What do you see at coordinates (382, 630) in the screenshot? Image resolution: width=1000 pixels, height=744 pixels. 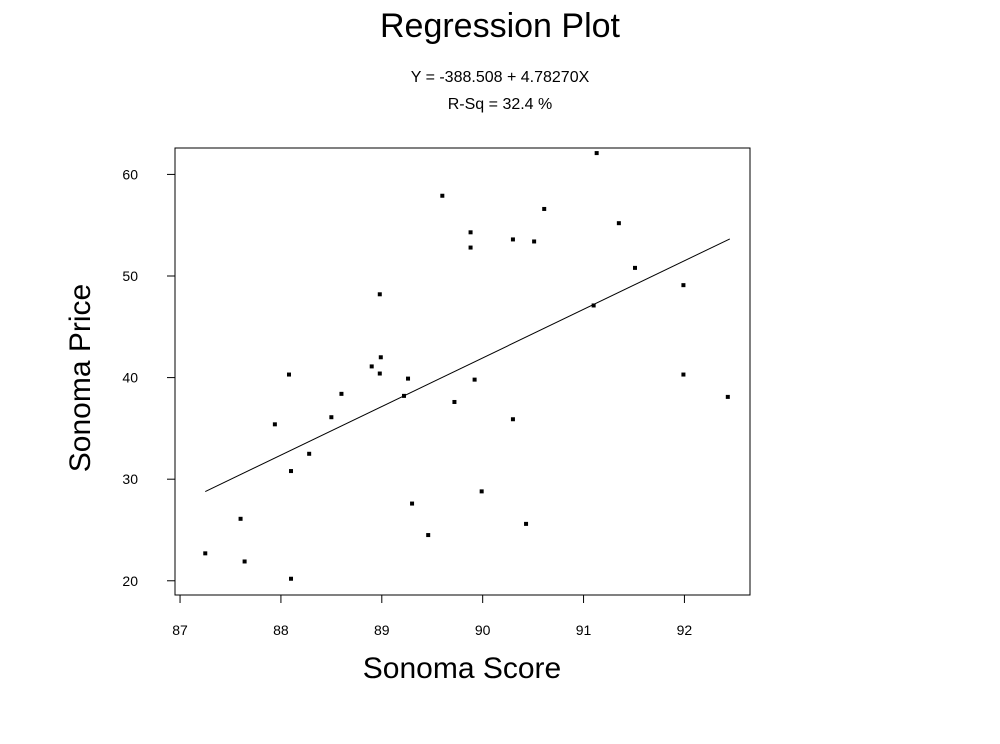 I see `x-tick-label: 89` at bounding box center [382, 630].